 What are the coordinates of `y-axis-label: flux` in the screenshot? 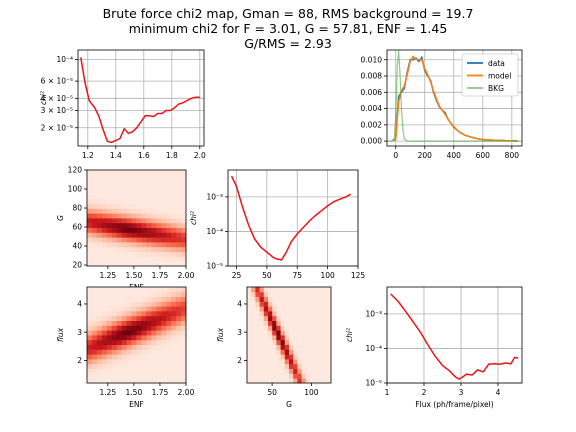 It's located at (60, 334).